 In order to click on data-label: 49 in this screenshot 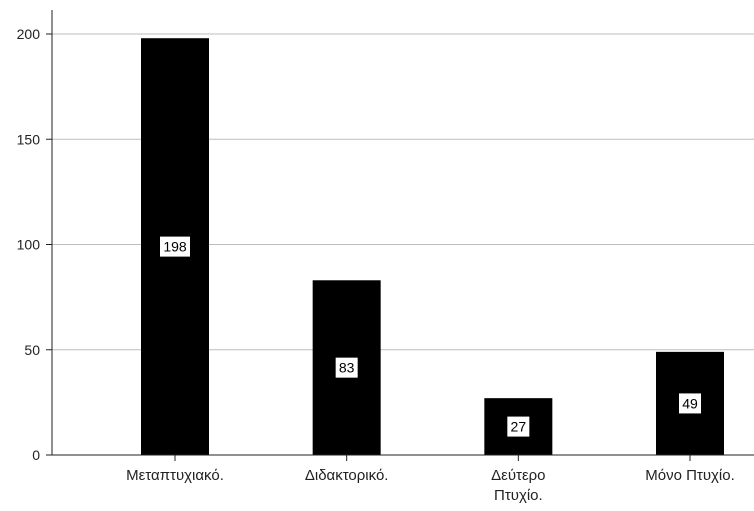, I will do `click(690, 403)`.